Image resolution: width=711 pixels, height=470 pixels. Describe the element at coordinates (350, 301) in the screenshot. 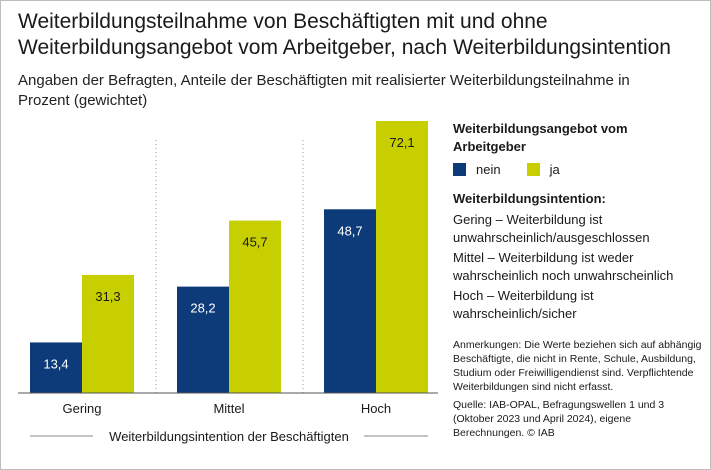

I see `bar-hoch-nein` at that location.